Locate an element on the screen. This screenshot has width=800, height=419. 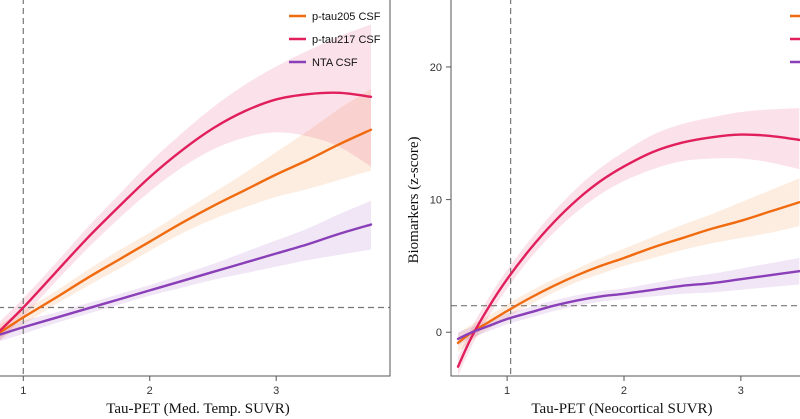
right-x-axis-title: Tau-PET (Neocortical SUVR) is located at coordinates (621, 409).